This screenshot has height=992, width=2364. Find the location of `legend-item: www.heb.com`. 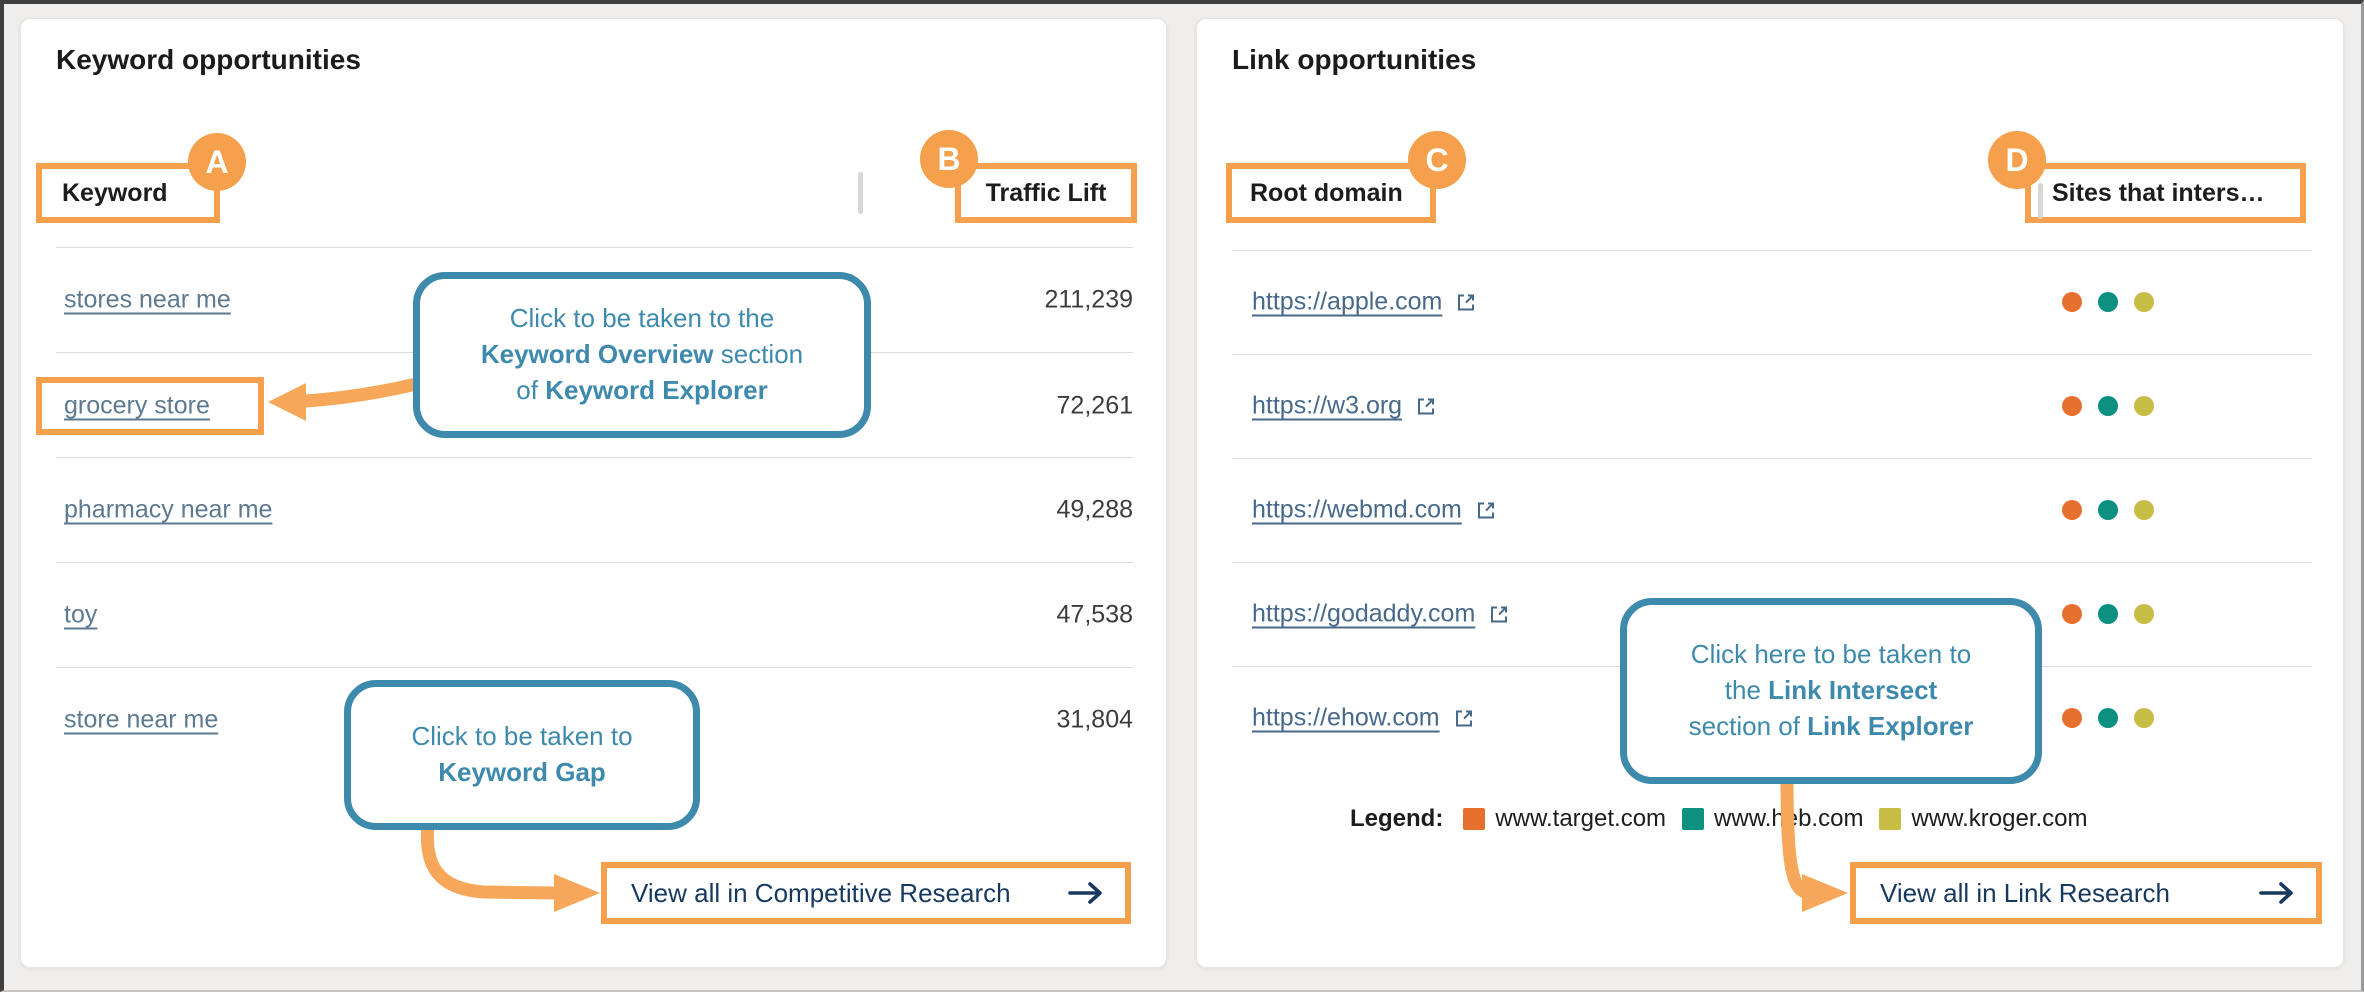

legend-item: www.heb.com is located at coordinates (1772, 819).